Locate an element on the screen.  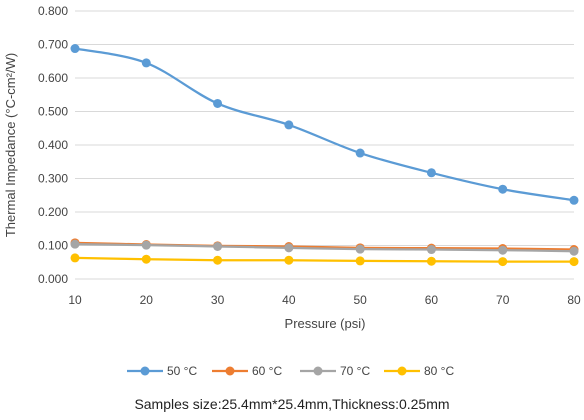
x-tick-label: 10 is located at coordinates (75, 300).